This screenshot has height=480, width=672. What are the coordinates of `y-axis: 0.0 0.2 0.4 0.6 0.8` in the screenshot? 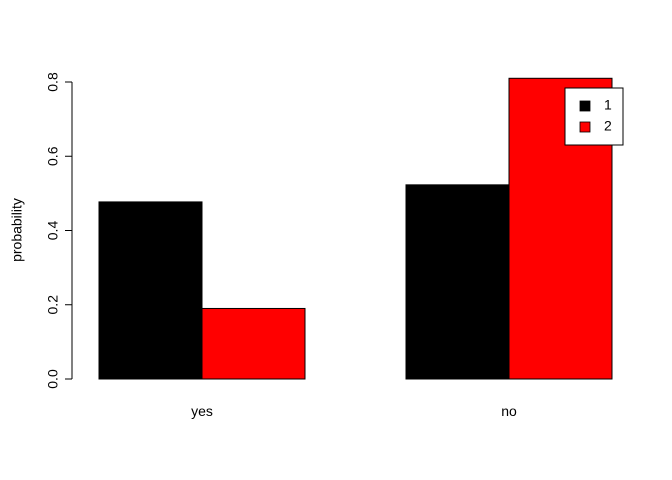 It's located at (59, 230).